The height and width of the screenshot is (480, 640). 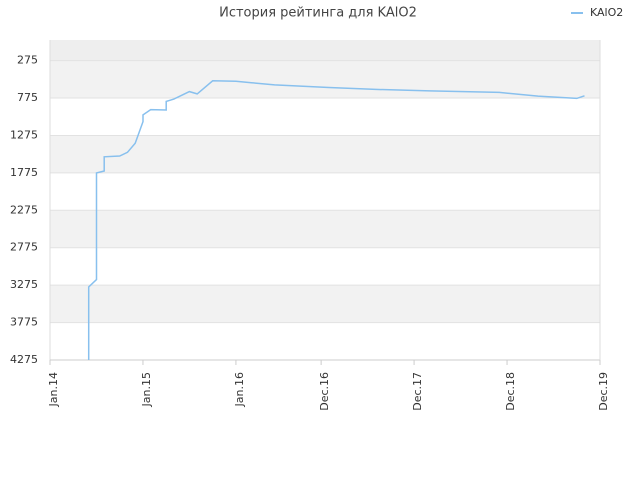 I want to click on y-tick-label: 775, so click(x=27, y=97).